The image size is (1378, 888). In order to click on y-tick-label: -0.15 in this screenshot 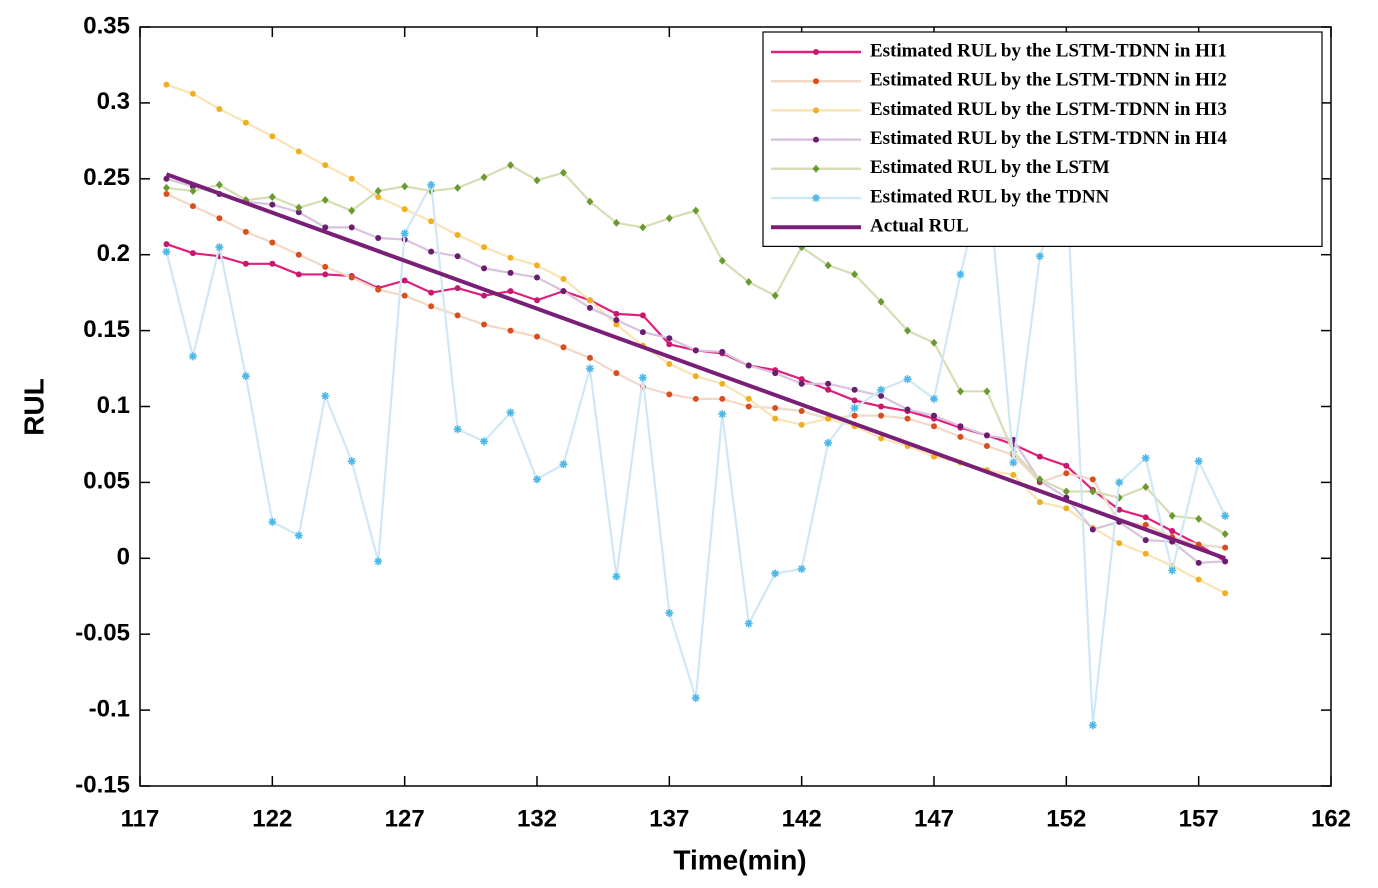, I will do `click(102, 784)`.